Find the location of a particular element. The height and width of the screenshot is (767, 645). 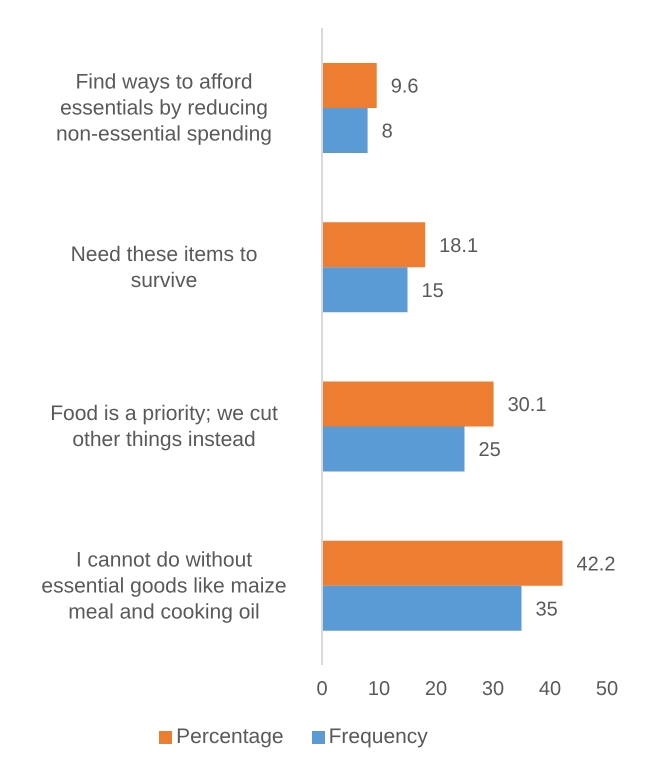

x-tick-label: 0 is located at coordinates (322, 689).